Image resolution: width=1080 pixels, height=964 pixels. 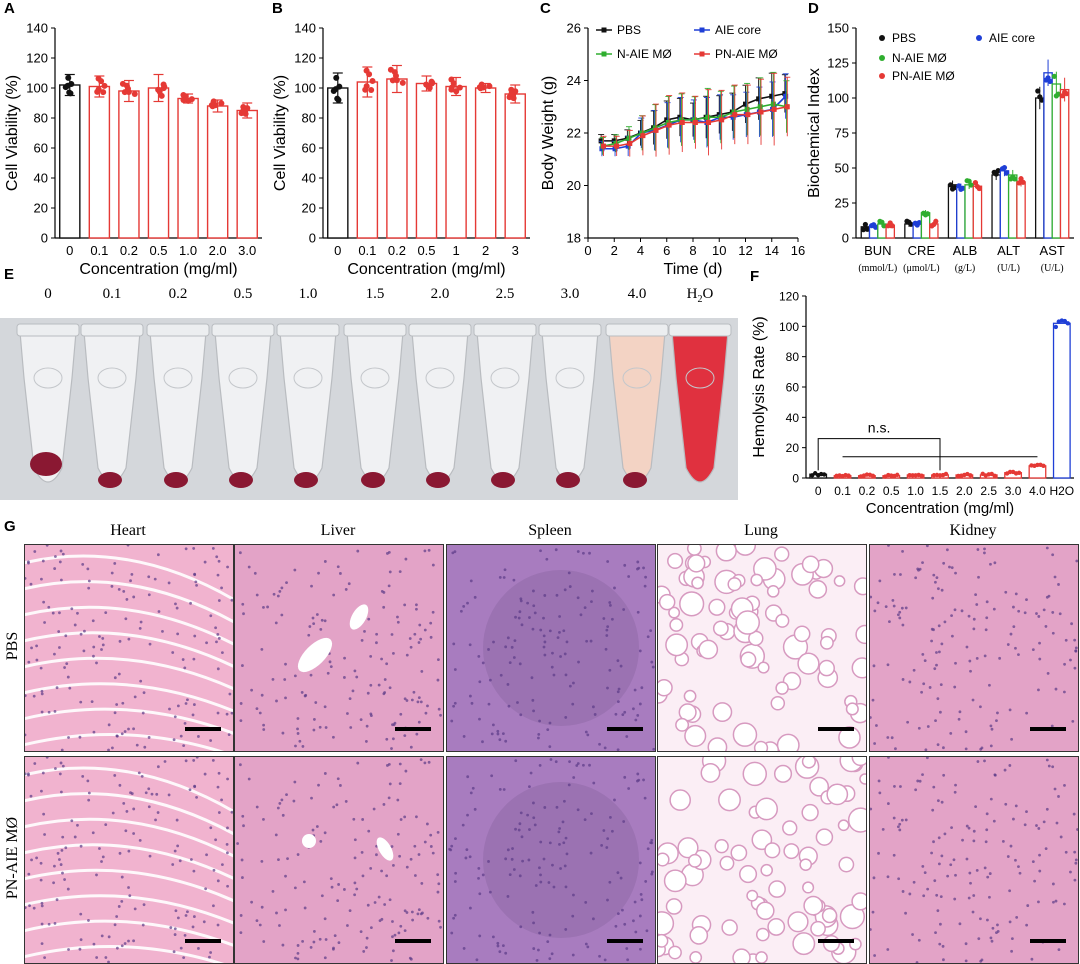 I want to click on y-tick-label: 40, so click(x=309, y=178).